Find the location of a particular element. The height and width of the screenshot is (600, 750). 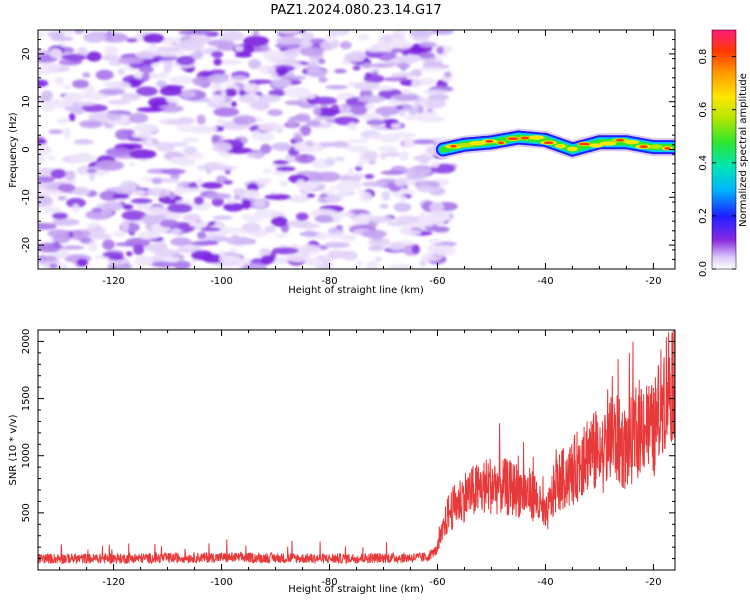

snr-ytick-label: 1500 is located at coordinates (26, 398).